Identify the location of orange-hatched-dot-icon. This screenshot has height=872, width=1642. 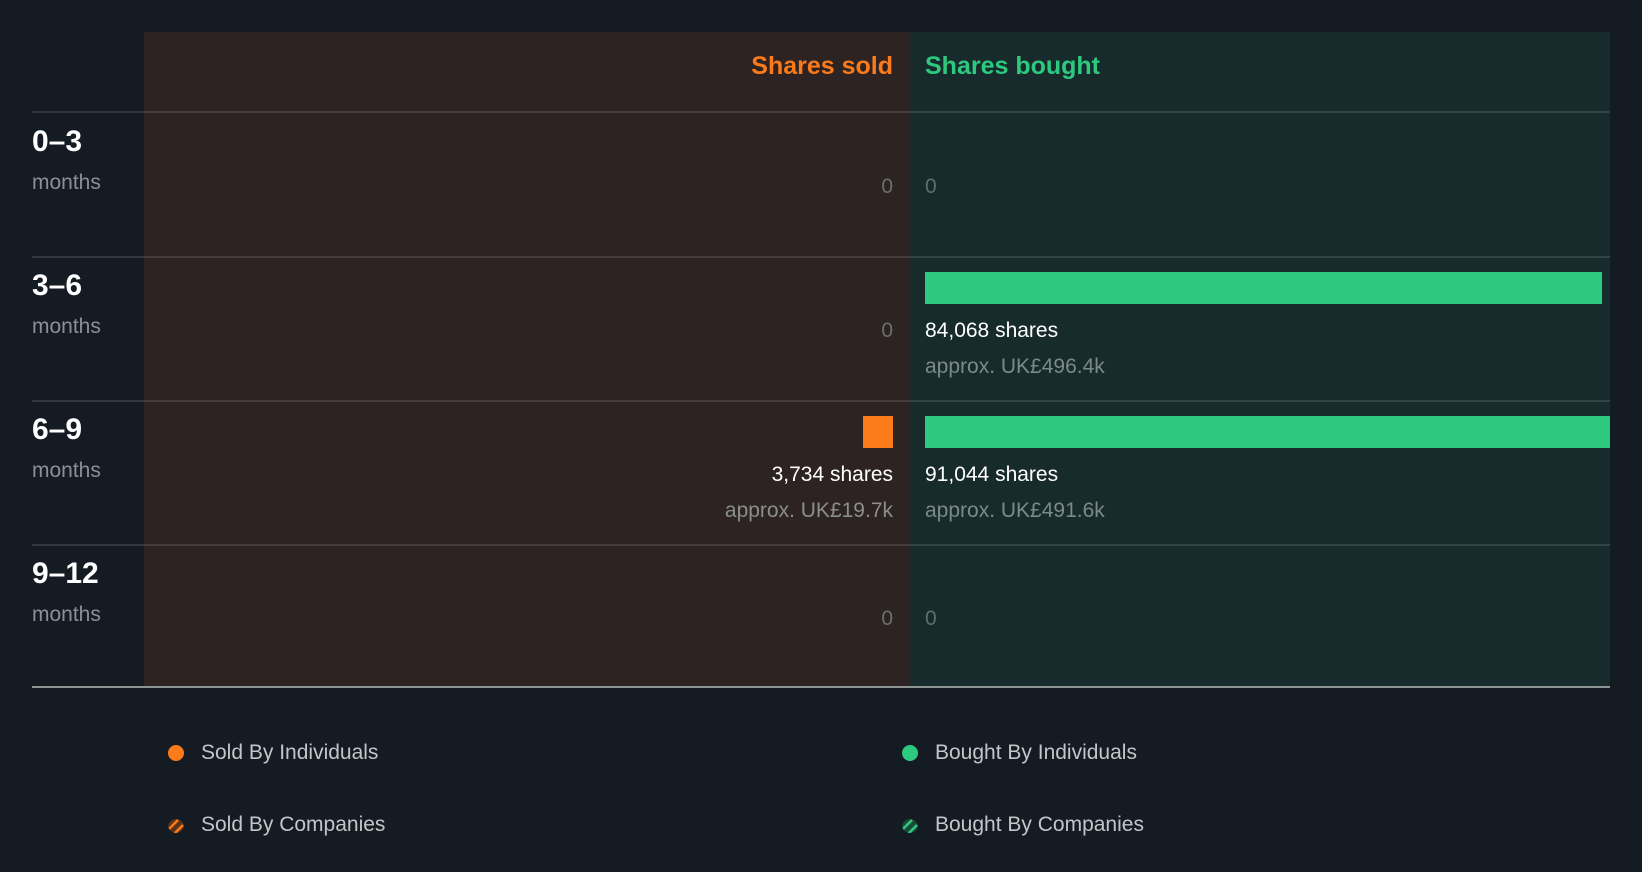
(176, 825).